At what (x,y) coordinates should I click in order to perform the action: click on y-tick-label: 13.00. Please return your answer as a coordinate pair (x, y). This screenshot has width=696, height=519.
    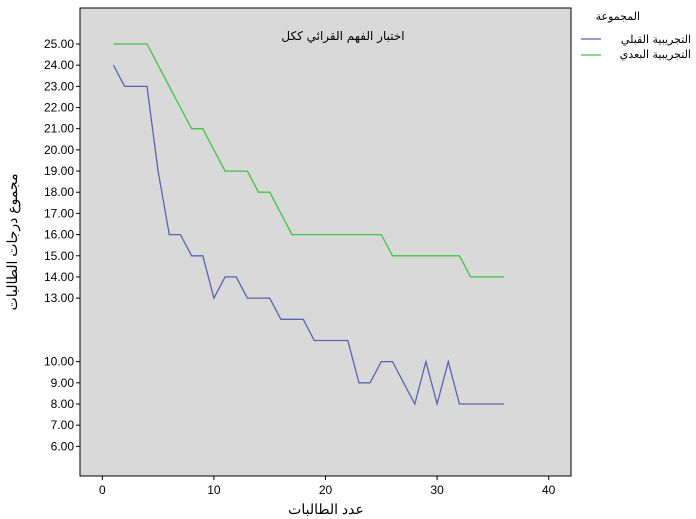
    Looking at the image, I should click on (59, 298).